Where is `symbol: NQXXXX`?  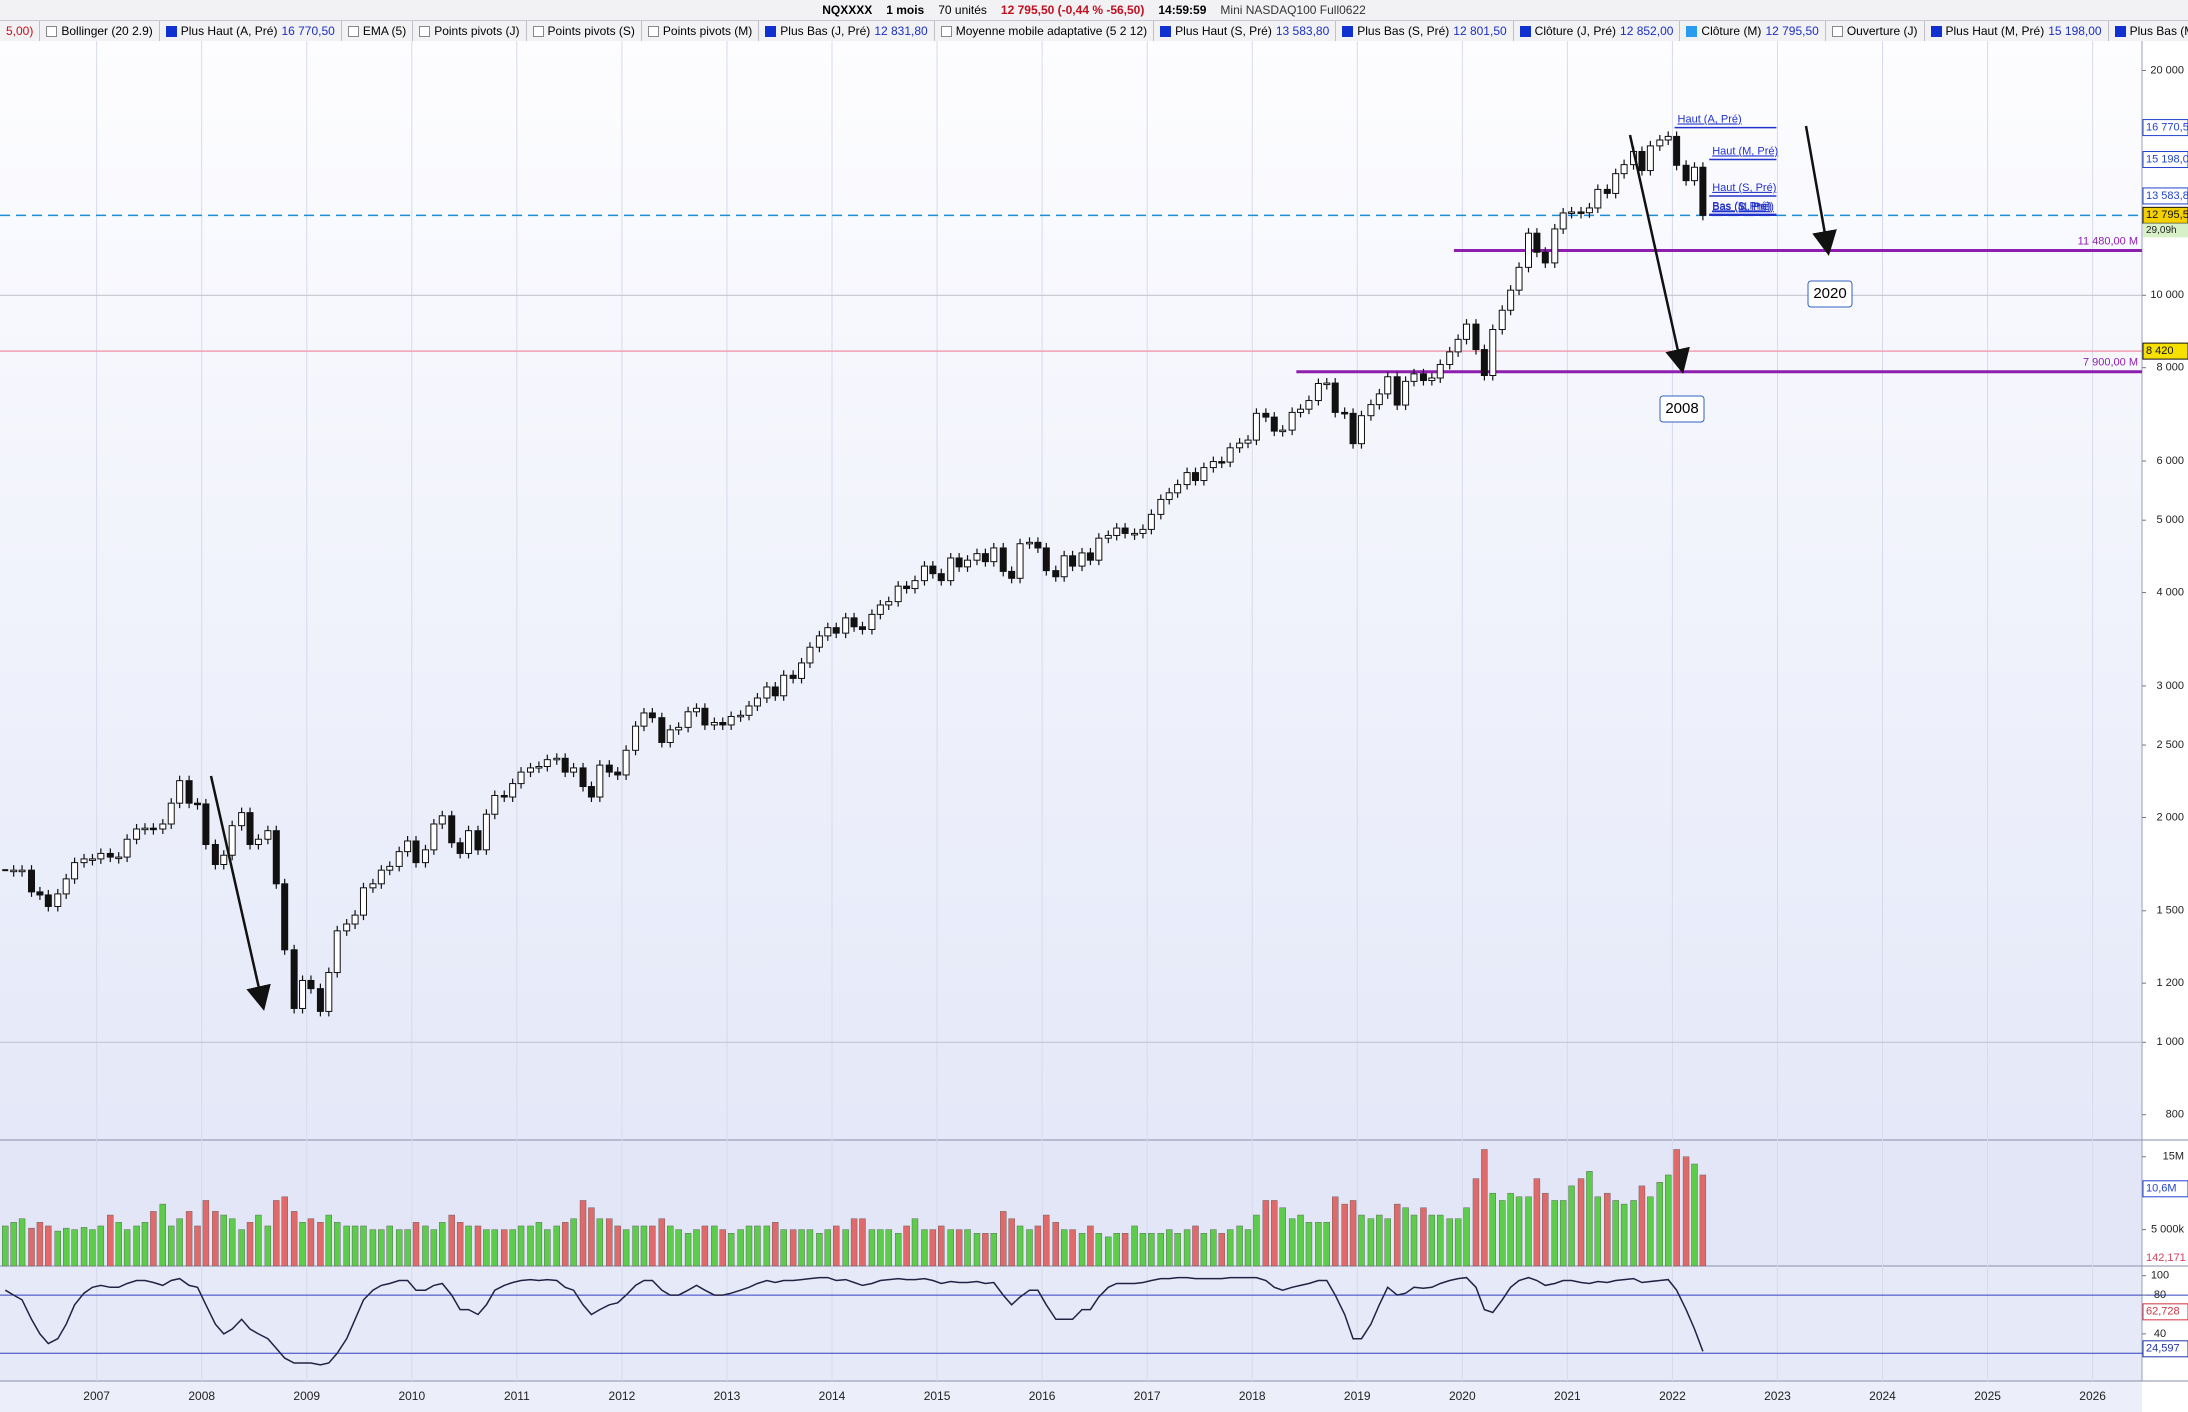 symbol: NQXXXX is located at coordinates (847, 10).